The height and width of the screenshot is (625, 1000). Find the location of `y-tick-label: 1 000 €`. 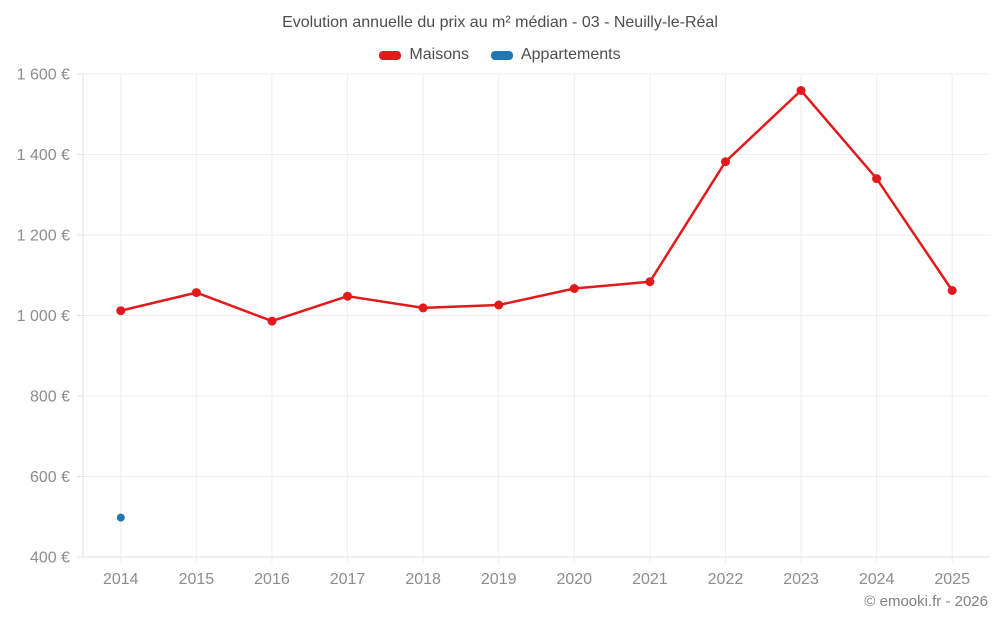

y-tick-label: 1 000 € is located at coordinates (43, 316).